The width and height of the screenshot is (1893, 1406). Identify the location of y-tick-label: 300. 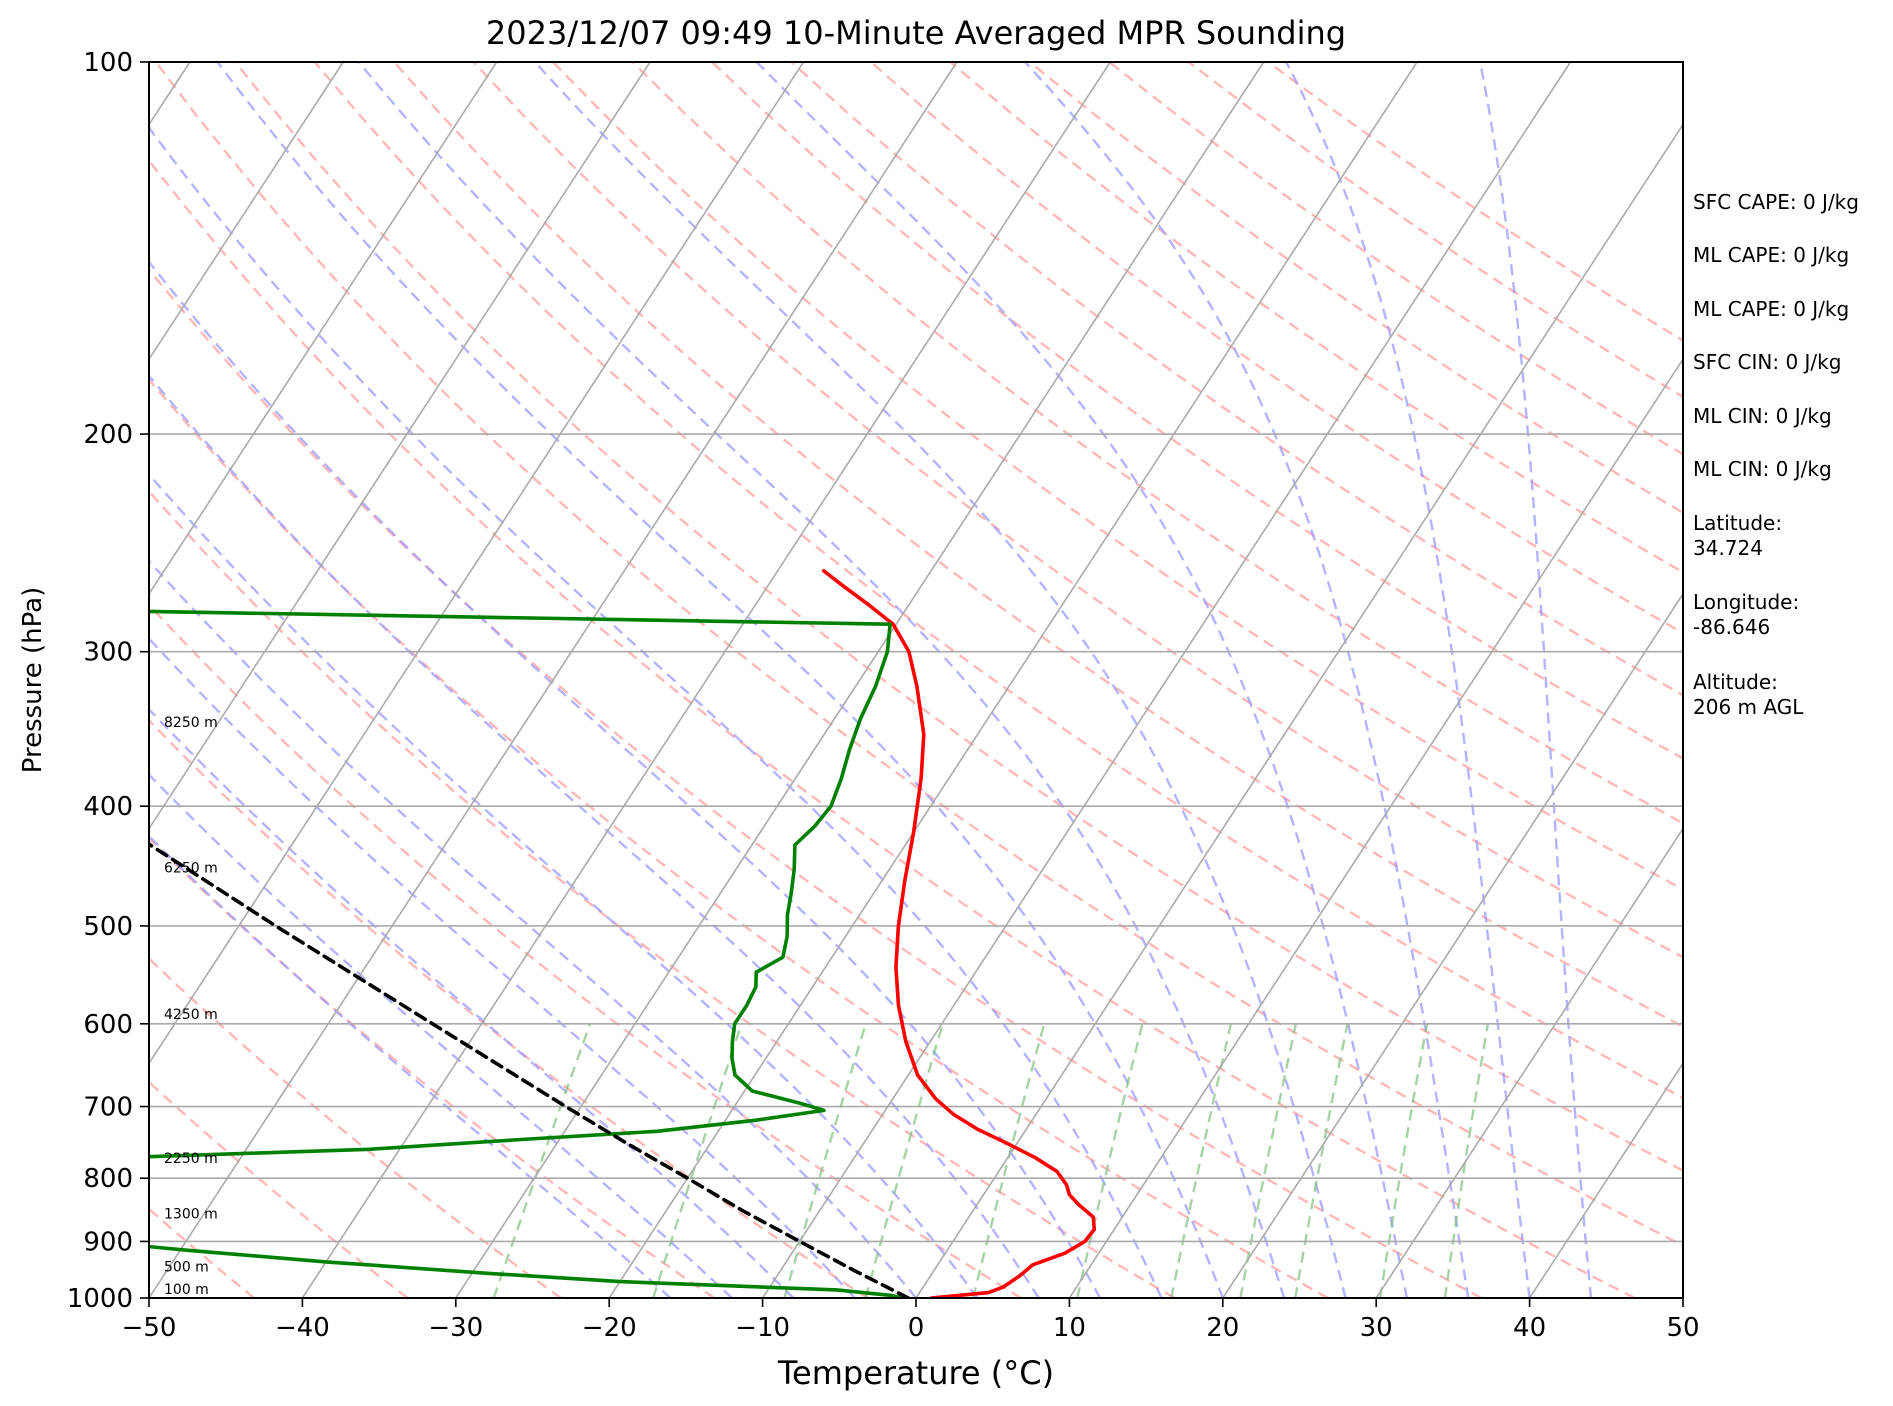
(108, 653).